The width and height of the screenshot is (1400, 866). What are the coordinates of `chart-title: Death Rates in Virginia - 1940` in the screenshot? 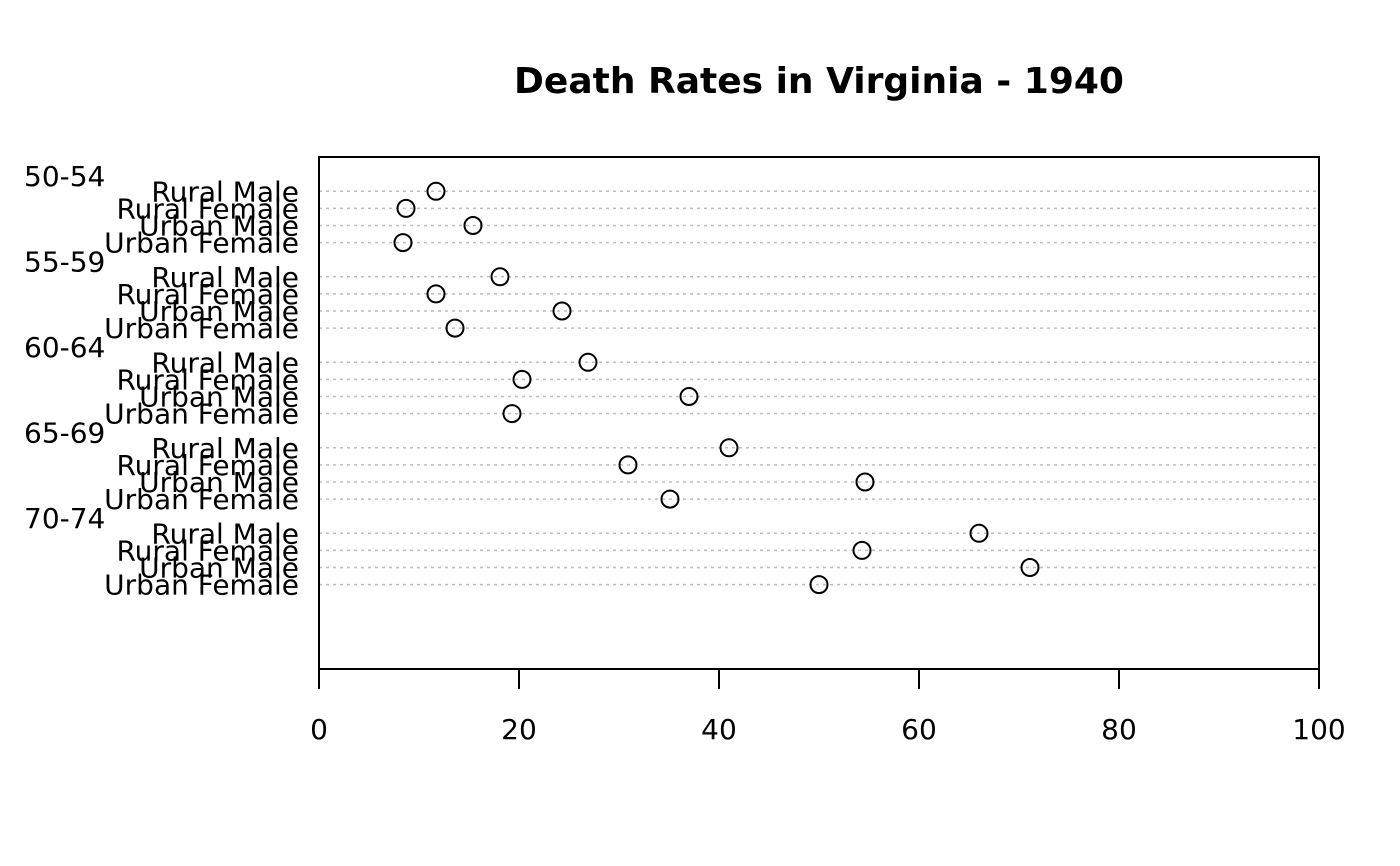 It's located at (819, 81).